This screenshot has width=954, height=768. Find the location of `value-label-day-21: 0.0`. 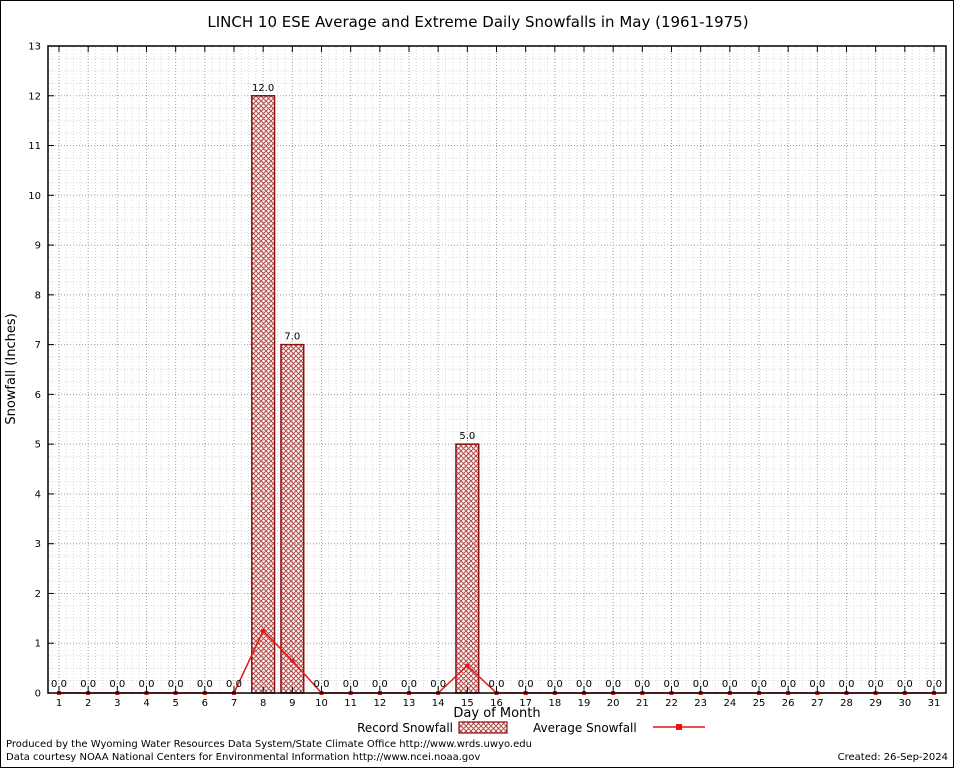

value-label-day-21: 0.0 is located at coordinates (642, 684).